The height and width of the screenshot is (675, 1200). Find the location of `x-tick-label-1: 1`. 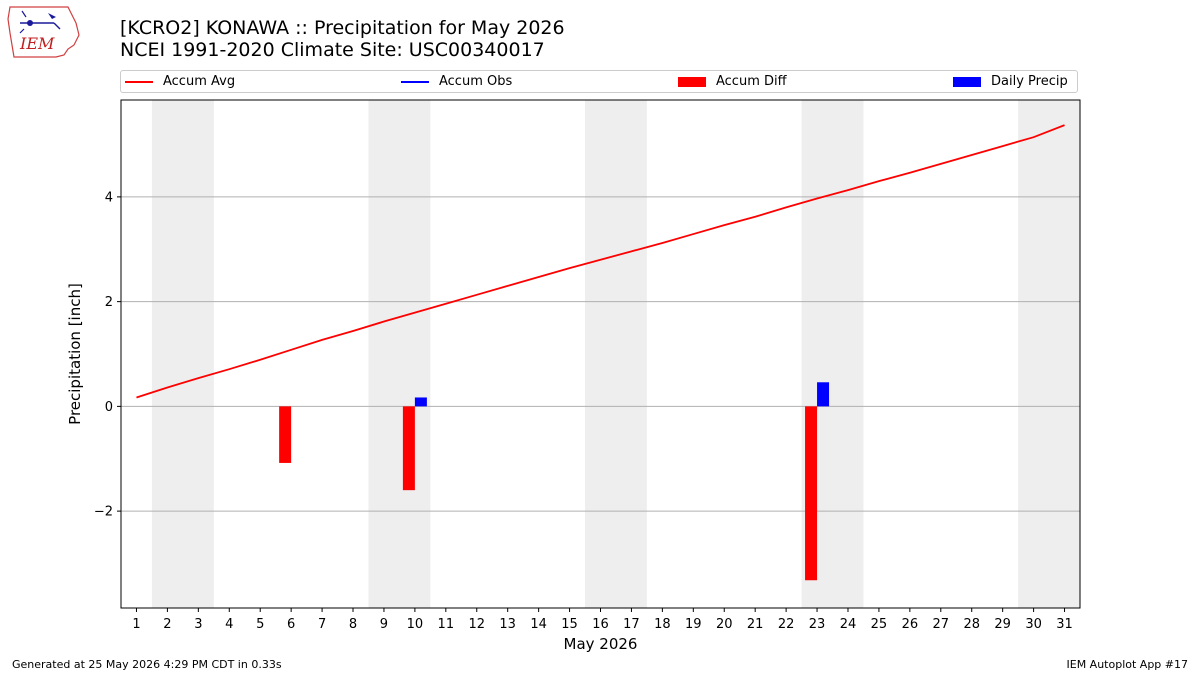

x-tick-label-1: 1 is located at coordinates (136, 624).